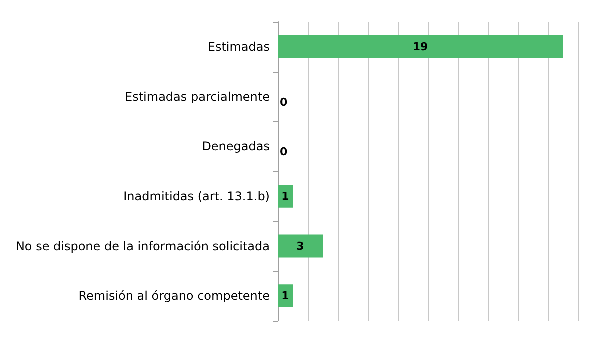 The width and height of the screenshot is (601, 341). What do you see at coordinates (174, 296) in the screenshot?
I see `y-tick-label: Remisión al órgano competente` at bounding box center [174, 296].